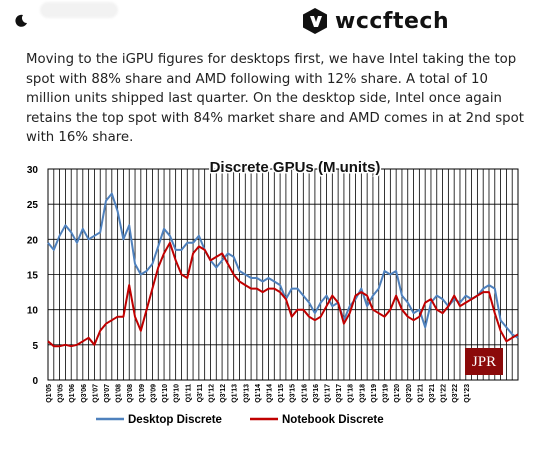 The width and height of the screenshot is (555, 450). I want to click on x-tick-label: Q1'10, so click(165, 393).